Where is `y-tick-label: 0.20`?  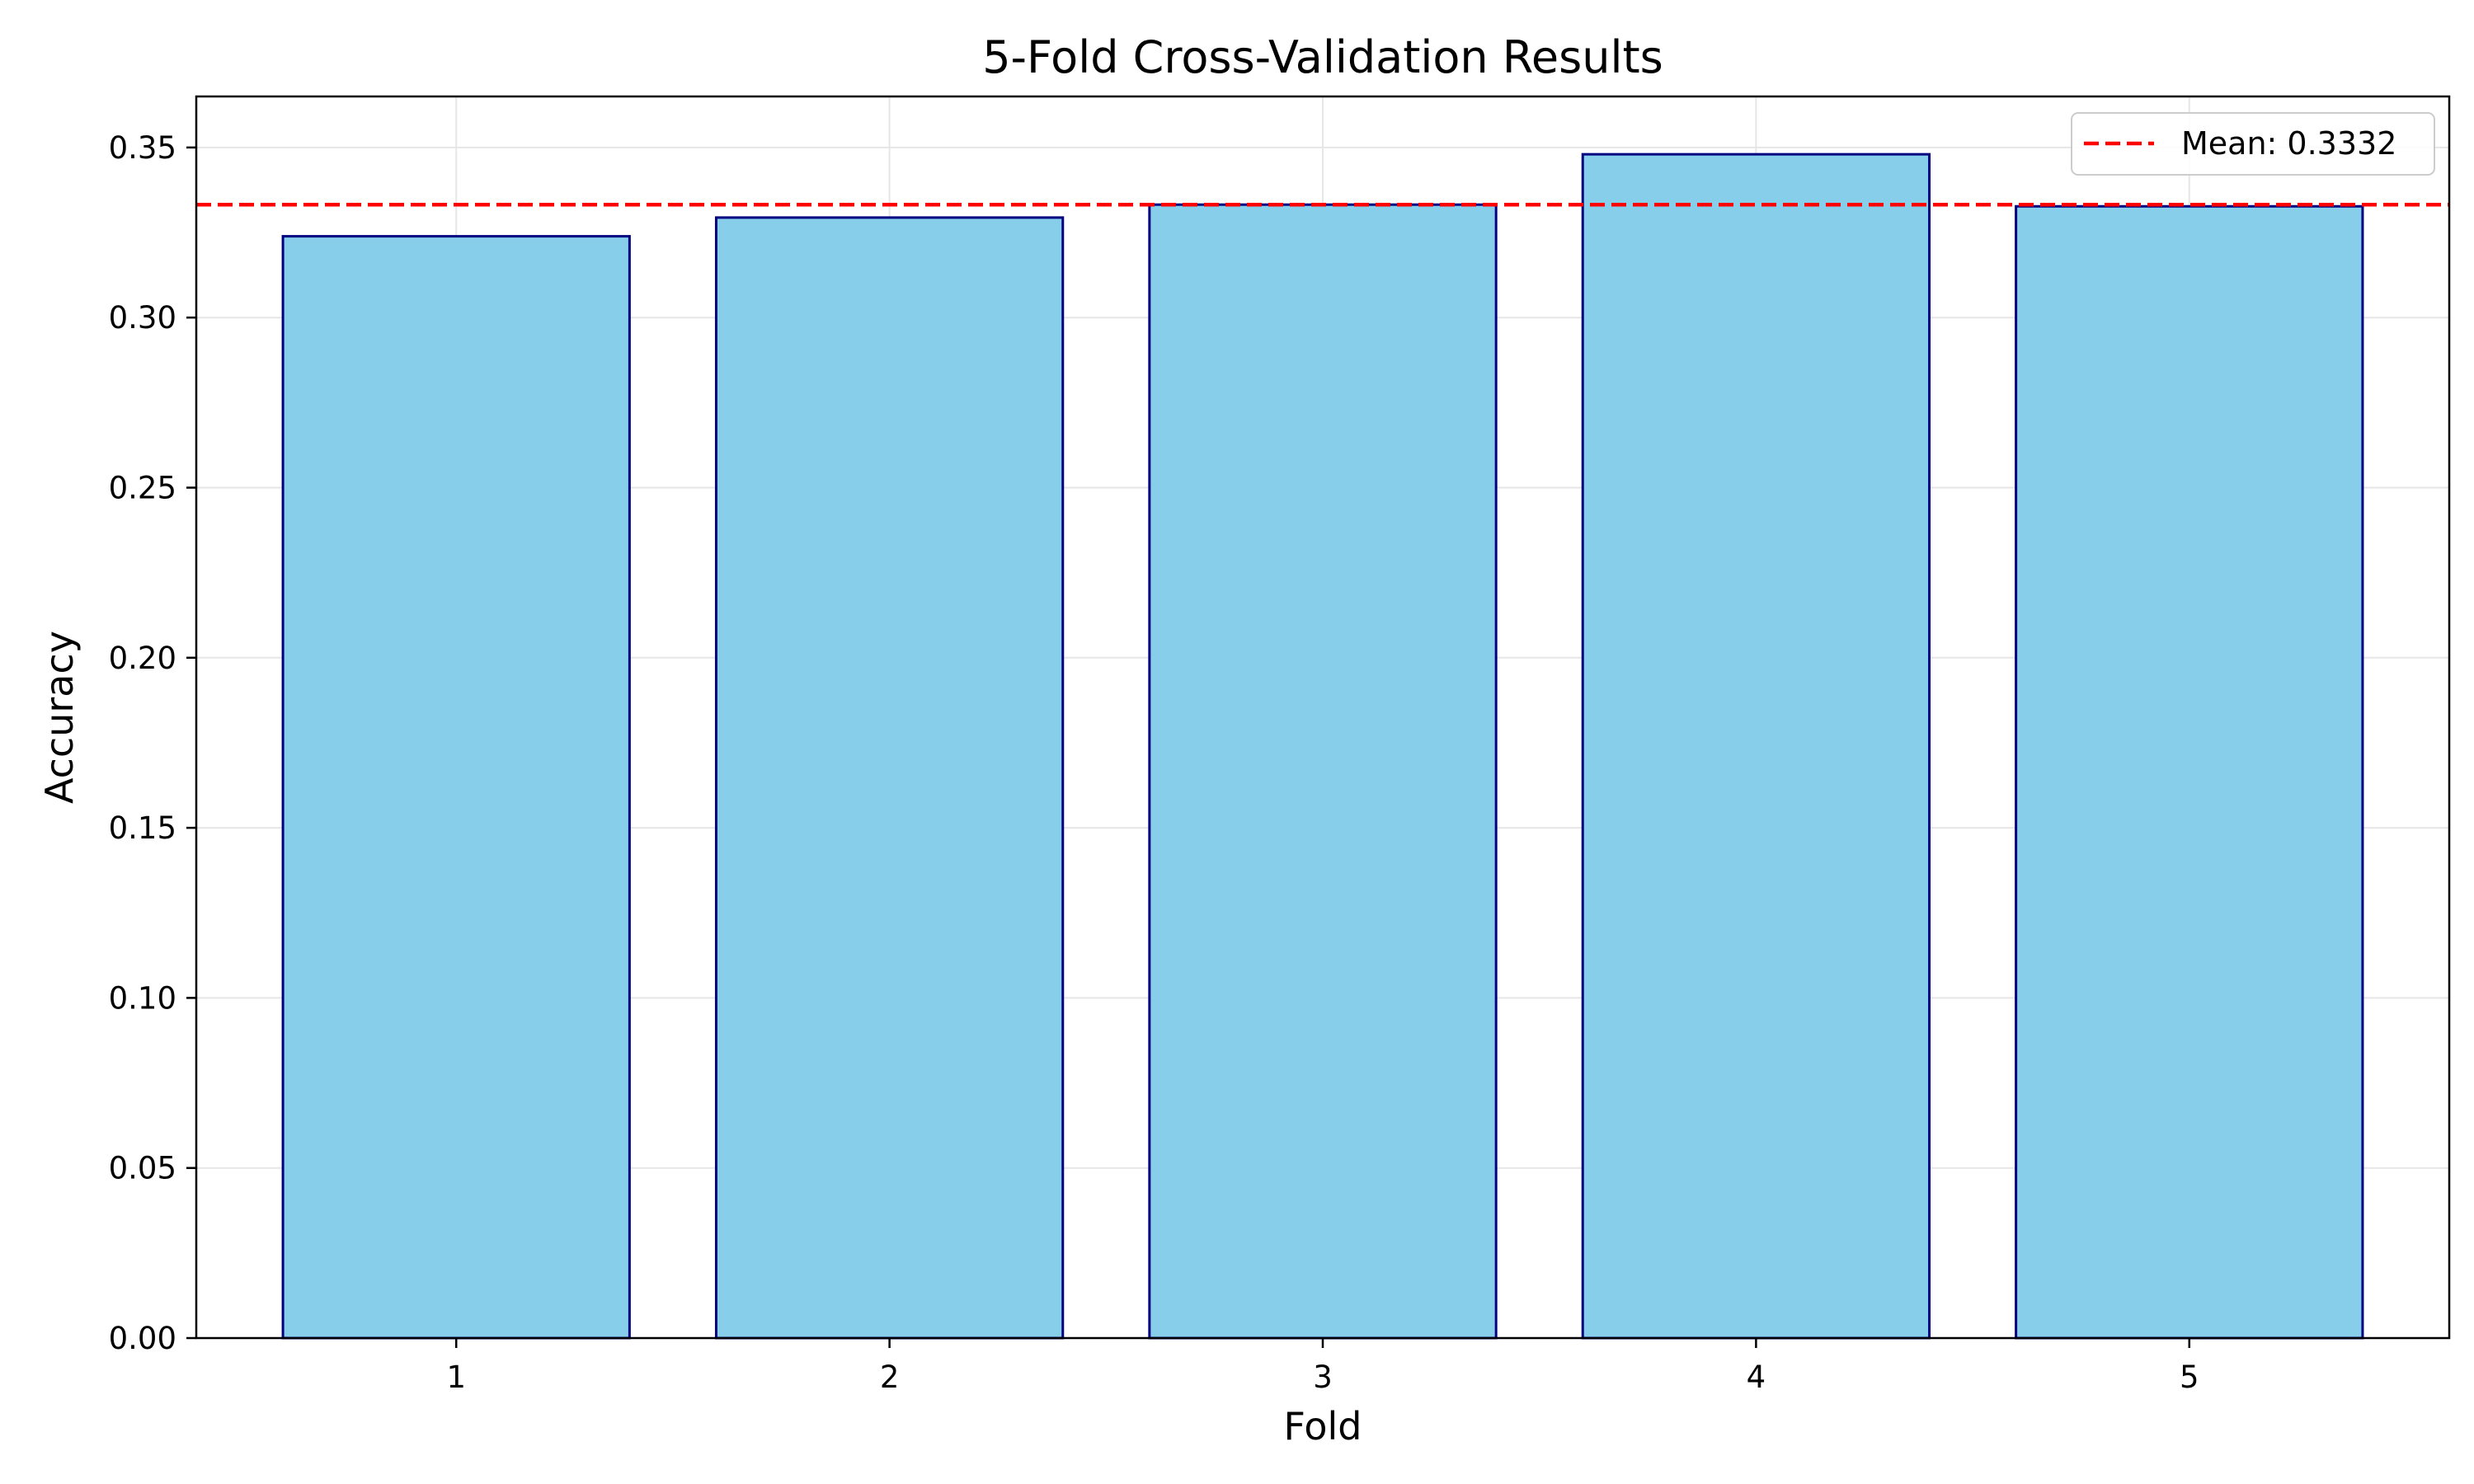
y-tick-label: 0.20 is located at coordinates (142, 658).